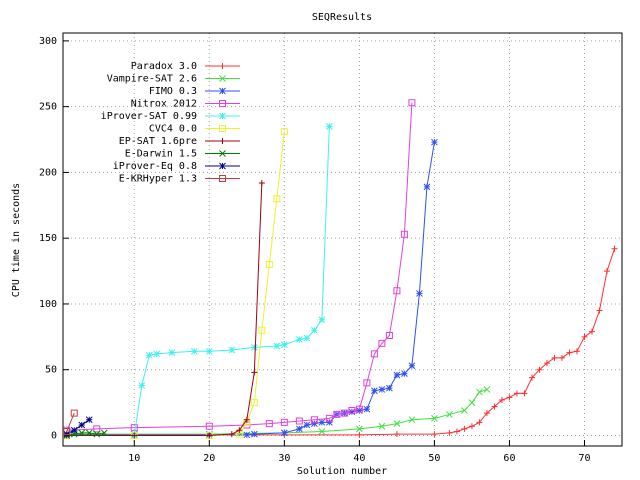 This screenshot has width=640, height=480. I want to click on y-tick-label: 0, so click(54, 435).